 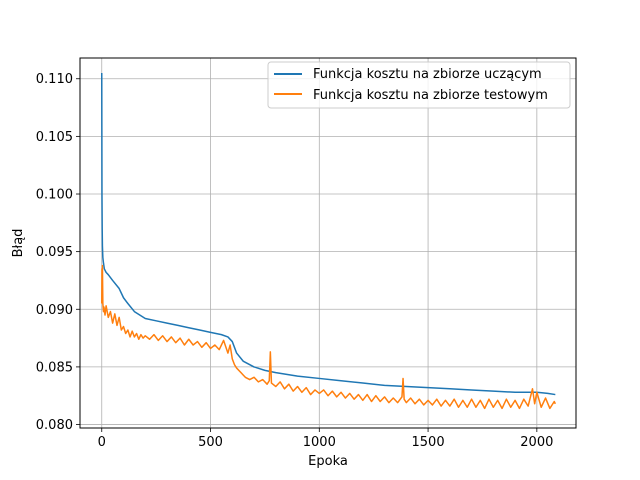 What do you see at coordinates (54, 79) in the screenshot?
I see `y-tick-label: 0.110` at bounding box center [54, 79].